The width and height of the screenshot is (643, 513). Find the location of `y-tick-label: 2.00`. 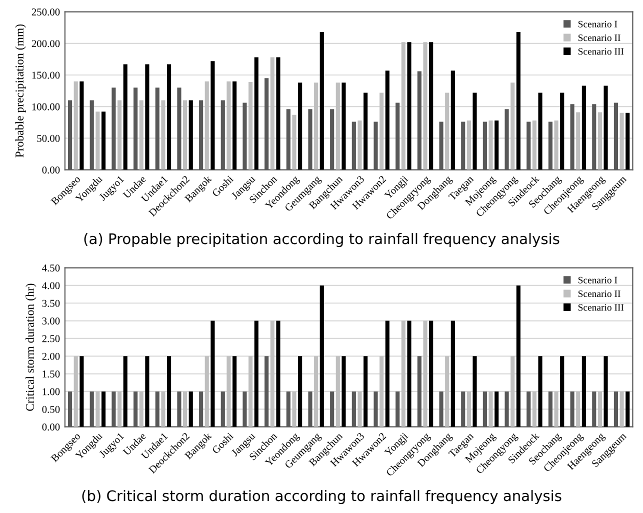

y-tick-label: 2.00 is located at coordinates (51, 356).